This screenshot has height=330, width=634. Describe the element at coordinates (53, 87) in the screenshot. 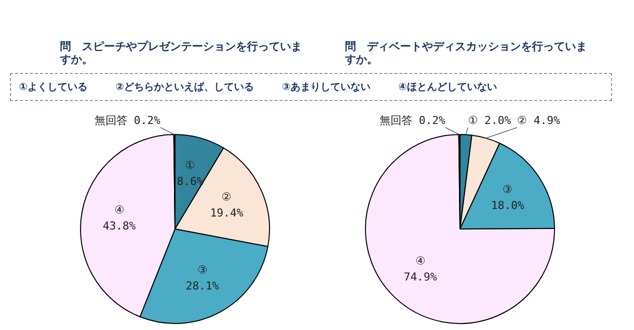

I see `text: ①よくしている` at that location.